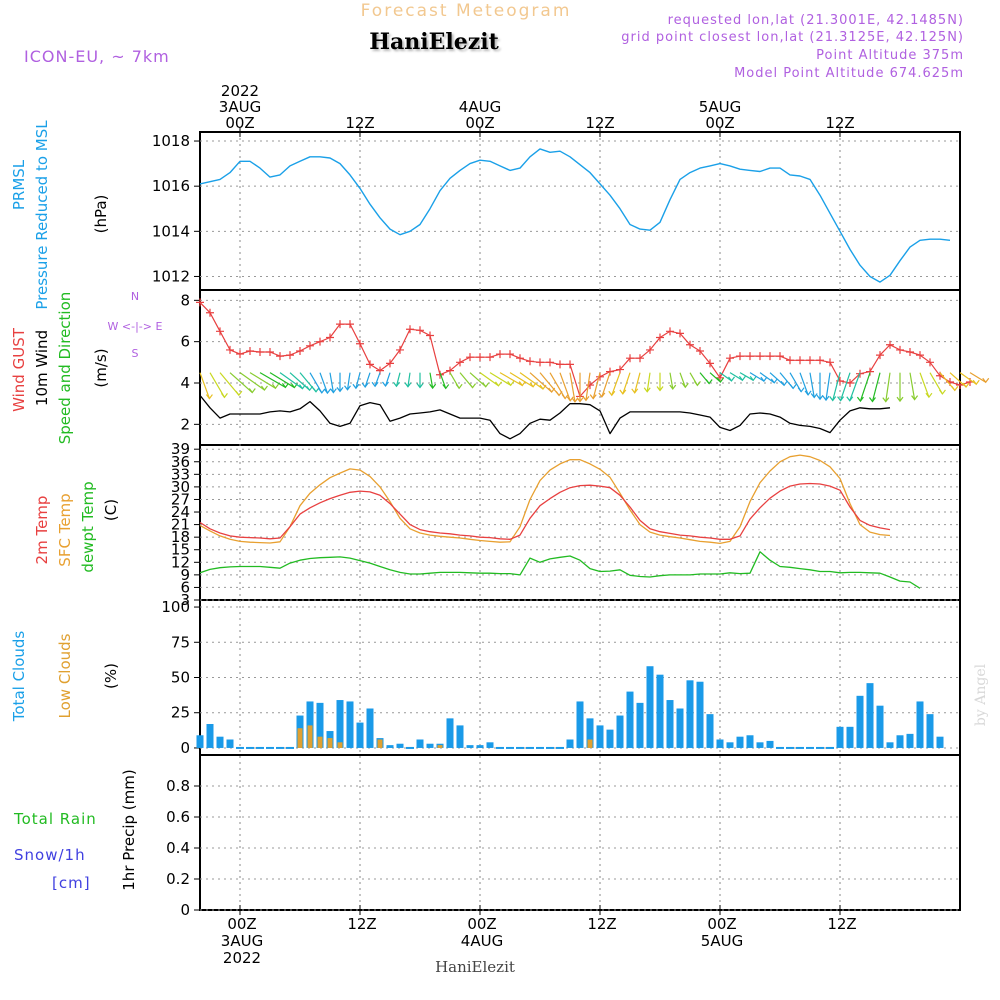 The width and height of the screenshot is (1000, 1000). What do you see at coordinates (242, 958) in the screenshot?
I see `bottom-time-label: 2022` at bounding box center [242, 958].